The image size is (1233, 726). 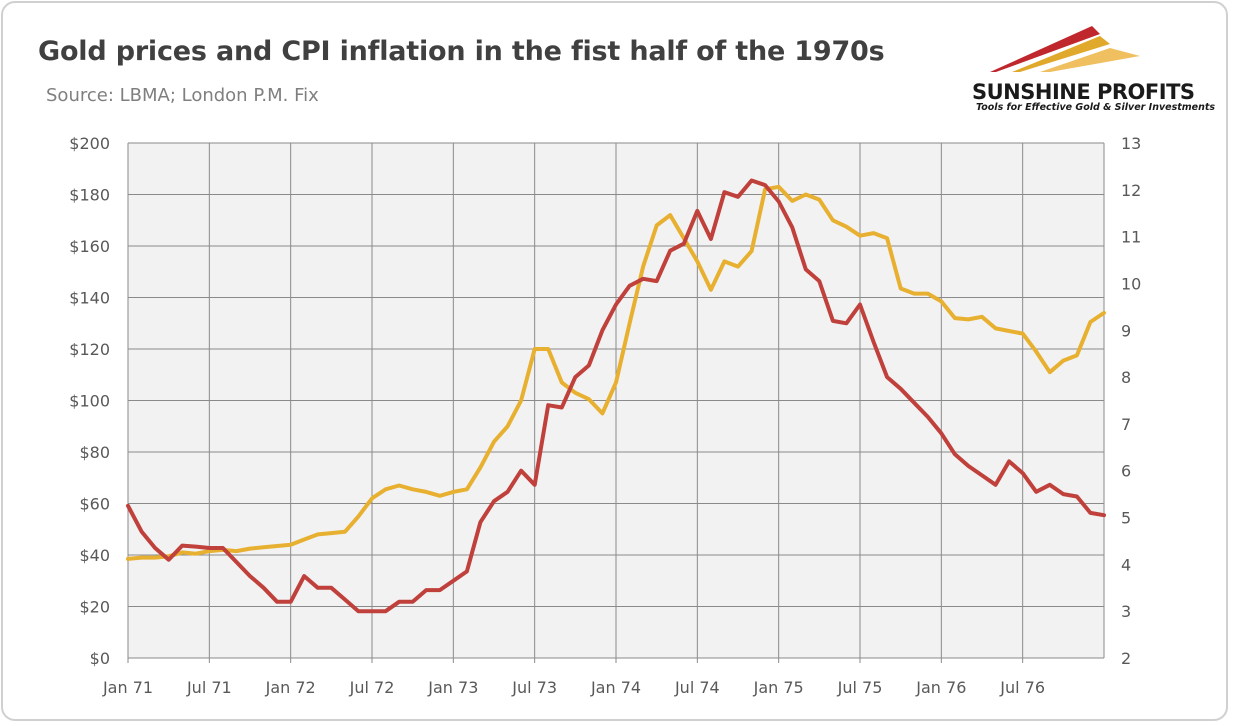 What do you see at coordinates (89, 298) in the screenshot?
I see `y-left-tick-label: $140` at bounding box center [89, 298].